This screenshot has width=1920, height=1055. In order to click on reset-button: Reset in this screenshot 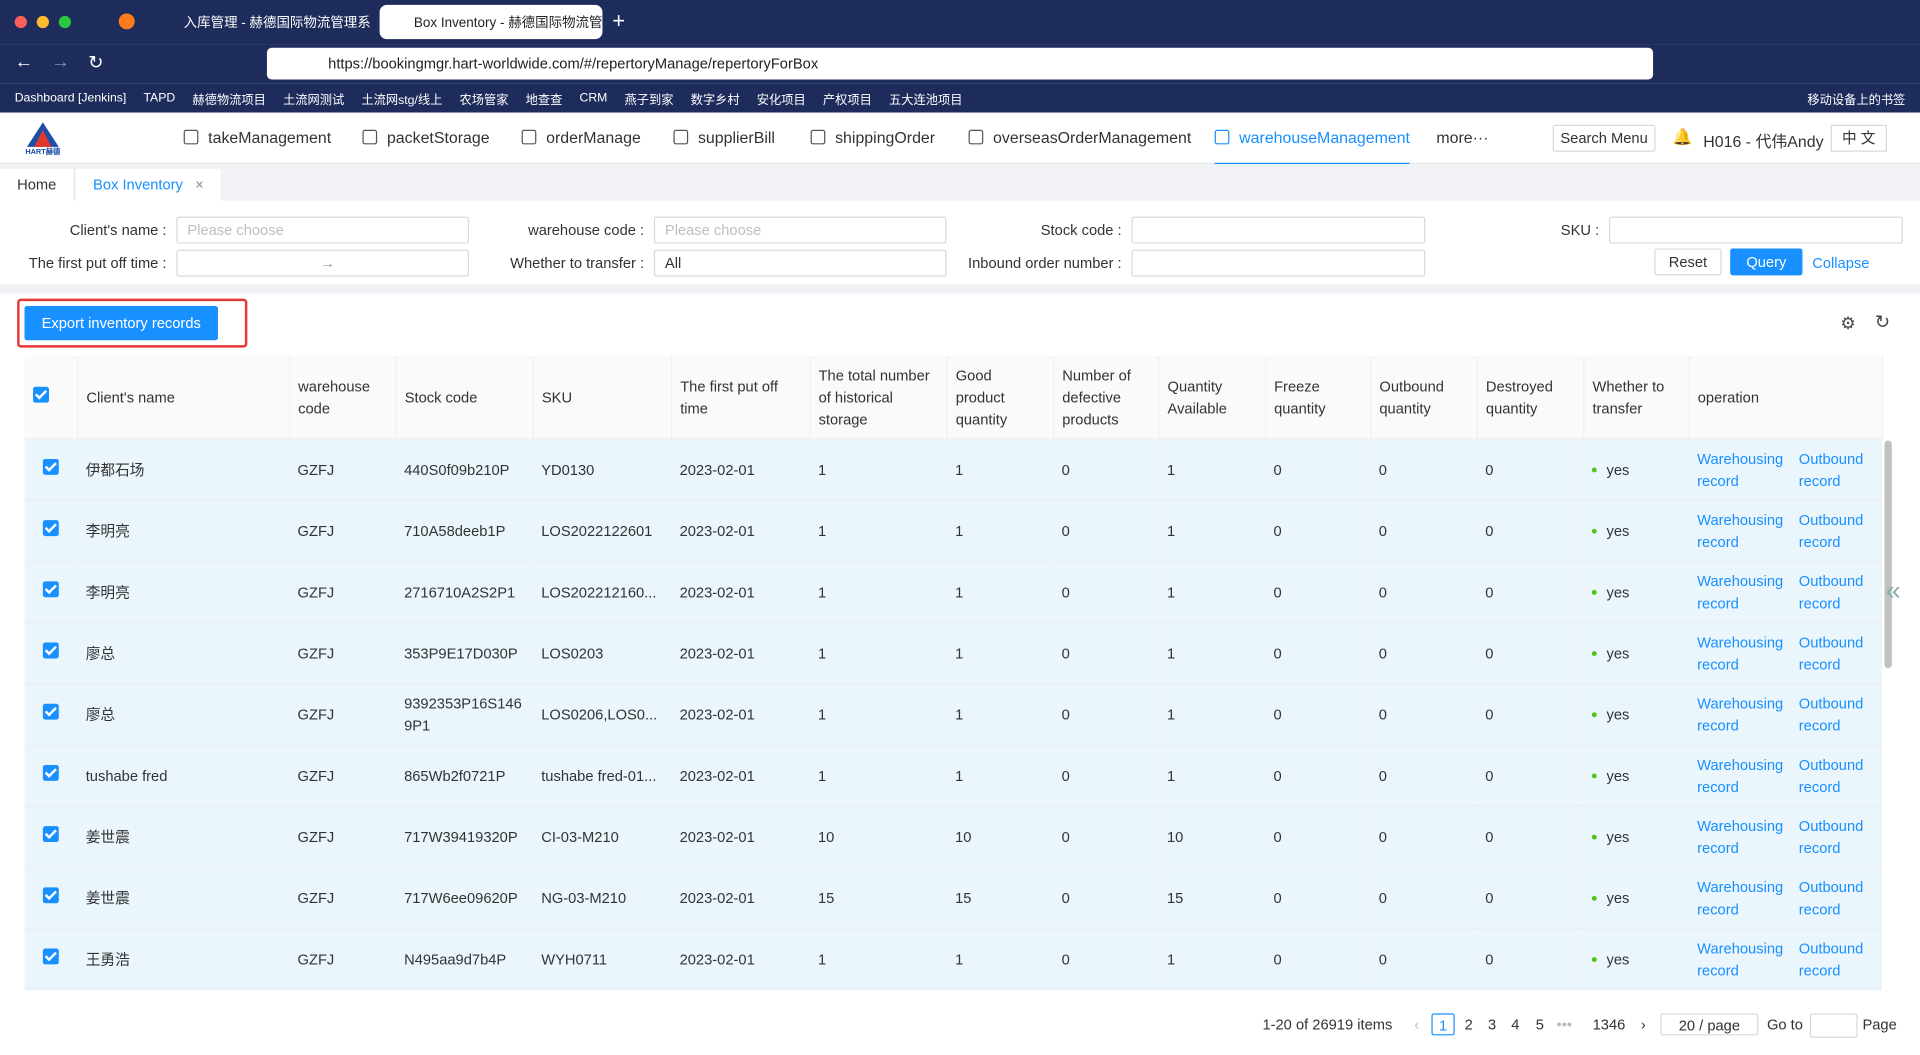, I will do `click(1688, 262)`.